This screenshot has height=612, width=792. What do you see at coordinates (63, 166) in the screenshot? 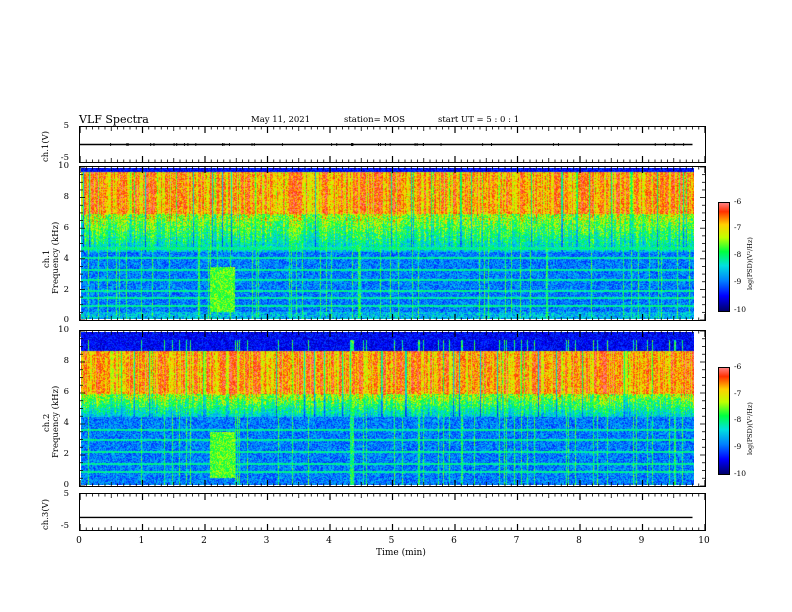
I see `ch1-freq-tick-10: 10` at bounding box center [63, 166].